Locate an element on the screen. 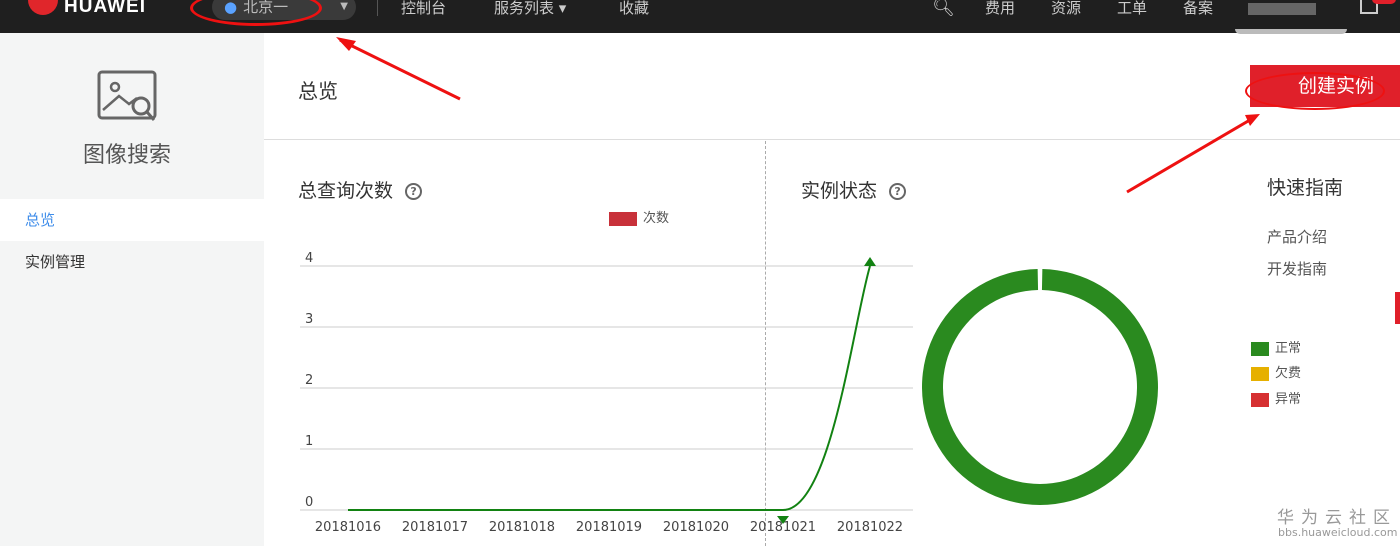  search-icon: 🔍︎ is located at coordinates (943, 9).